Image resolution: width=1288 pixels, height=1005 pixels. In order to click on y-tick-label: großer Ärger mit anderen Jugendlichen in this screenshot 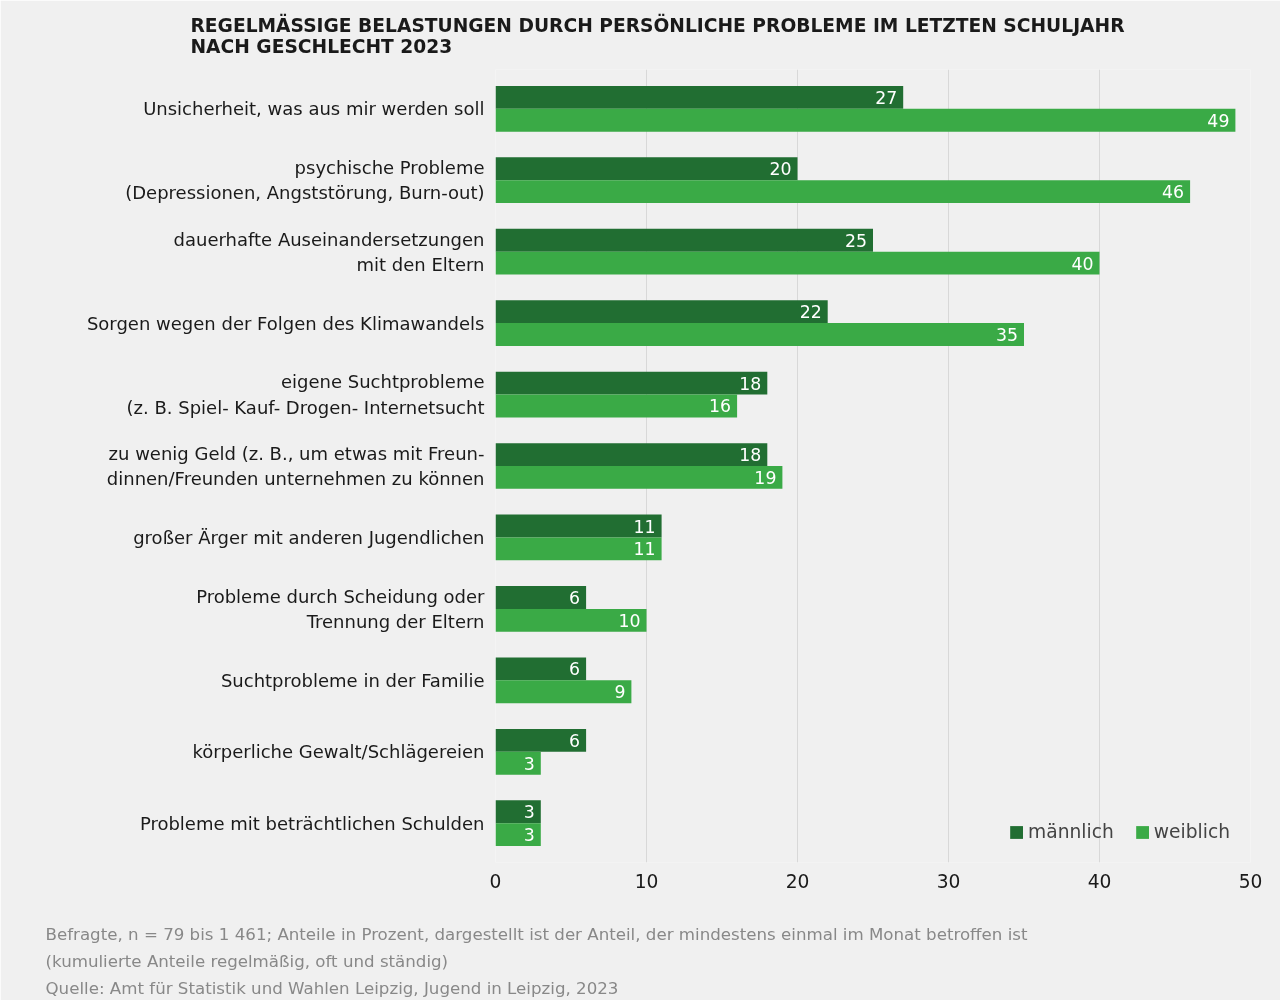, I will do `click(309, 537)`.